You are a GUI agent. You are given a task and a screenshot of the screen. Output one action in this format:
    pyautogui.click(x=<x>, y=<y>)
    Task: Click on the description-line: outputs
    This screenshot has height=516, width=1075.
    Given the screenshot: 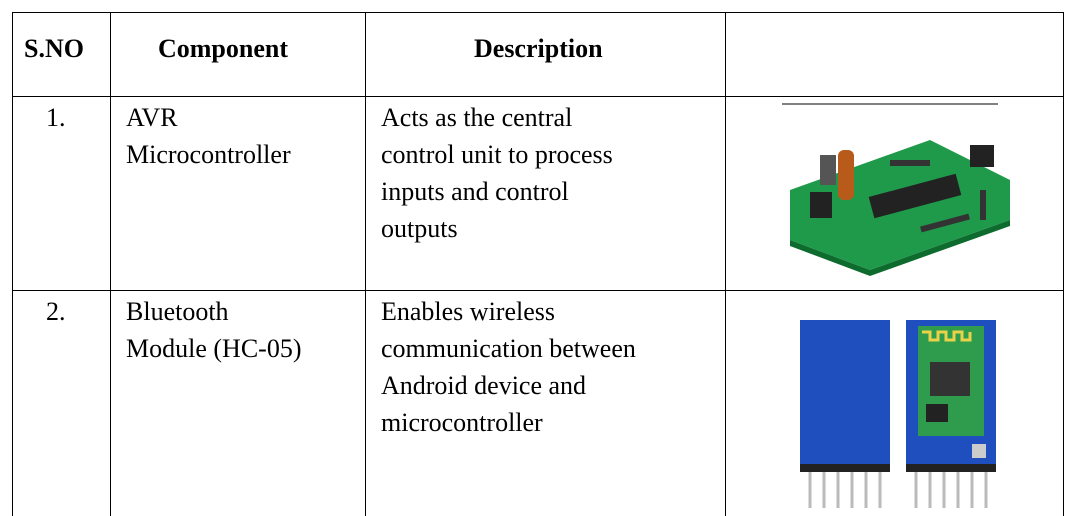 What is the action you would take?
    pyautogui.click(x=419, y=228)
    